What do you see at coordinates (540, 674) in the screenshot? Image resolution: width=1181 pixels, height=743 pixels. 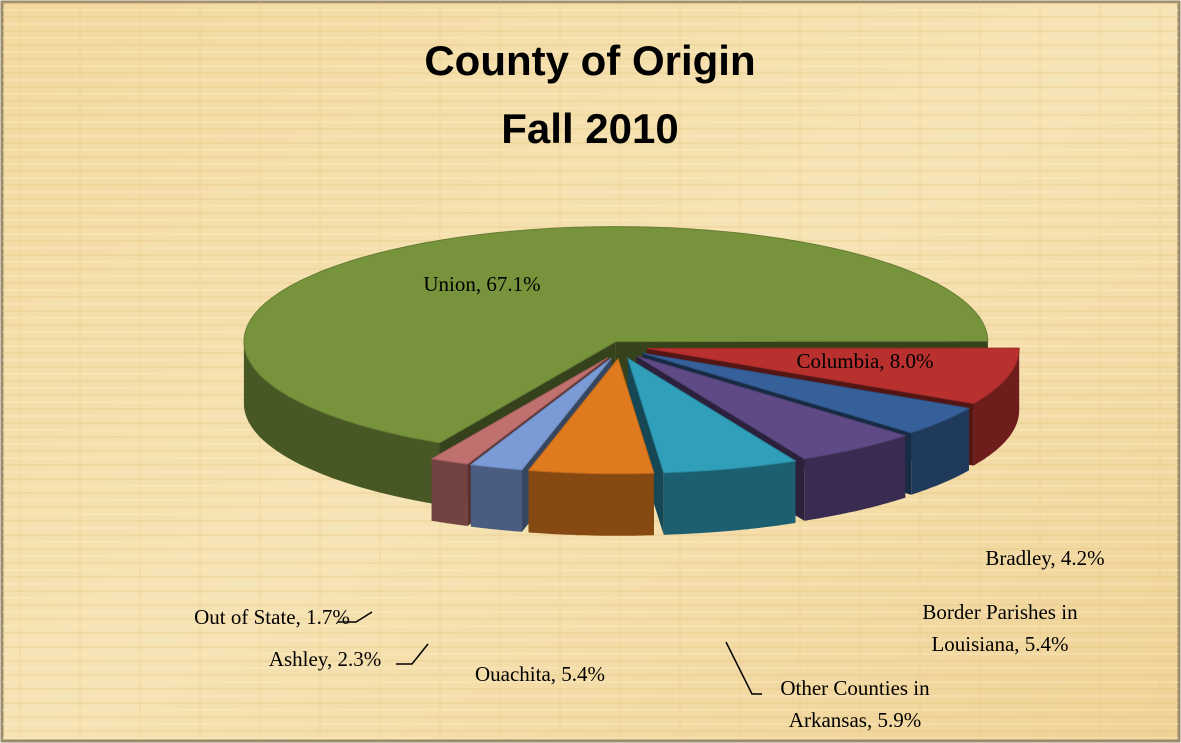 I see `data-label: Ouachita, 5.4%` at bounding box center [540, 674].